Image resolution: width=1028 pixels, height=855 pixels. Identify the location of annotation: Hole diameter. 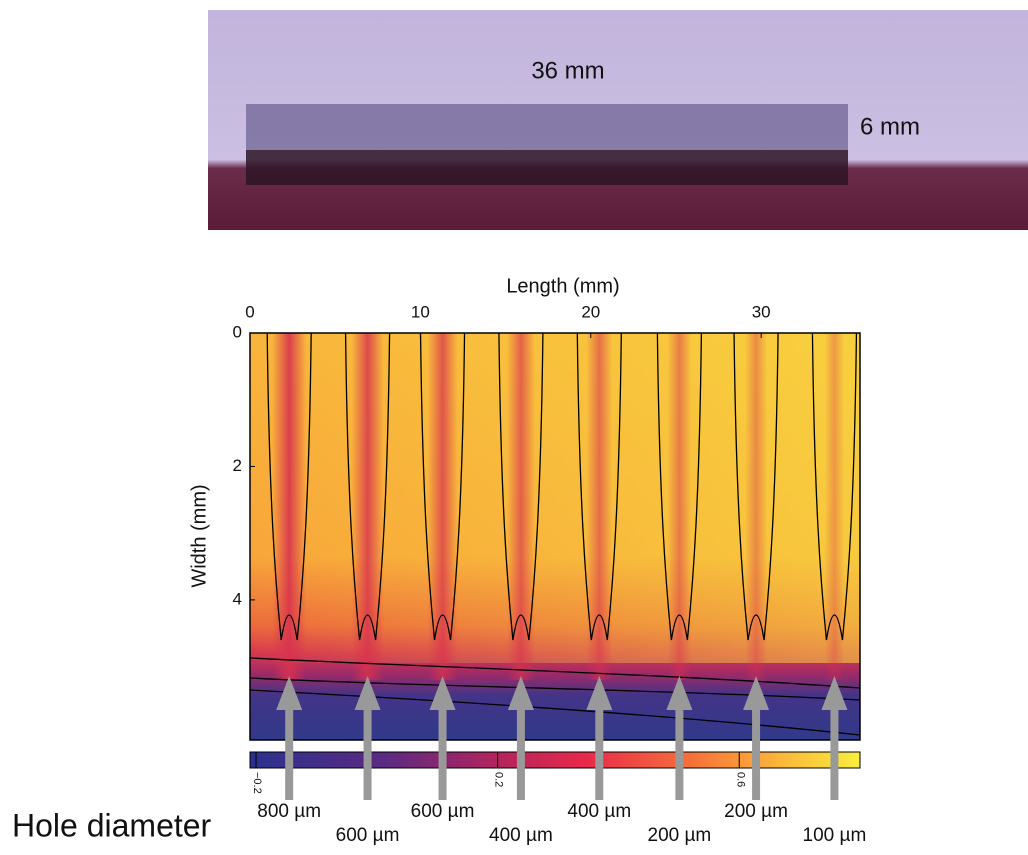
(112, 825).